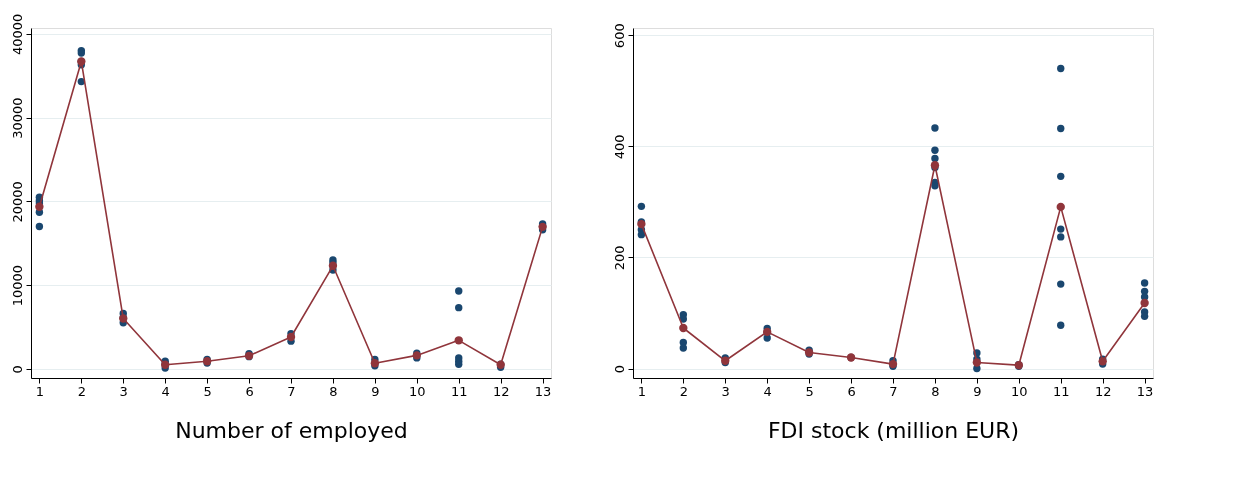 The image size is (1249, 489). Describe the element at coordinates (619, 36) in the screenshot. I see `y-tick-label: 600` at that location.